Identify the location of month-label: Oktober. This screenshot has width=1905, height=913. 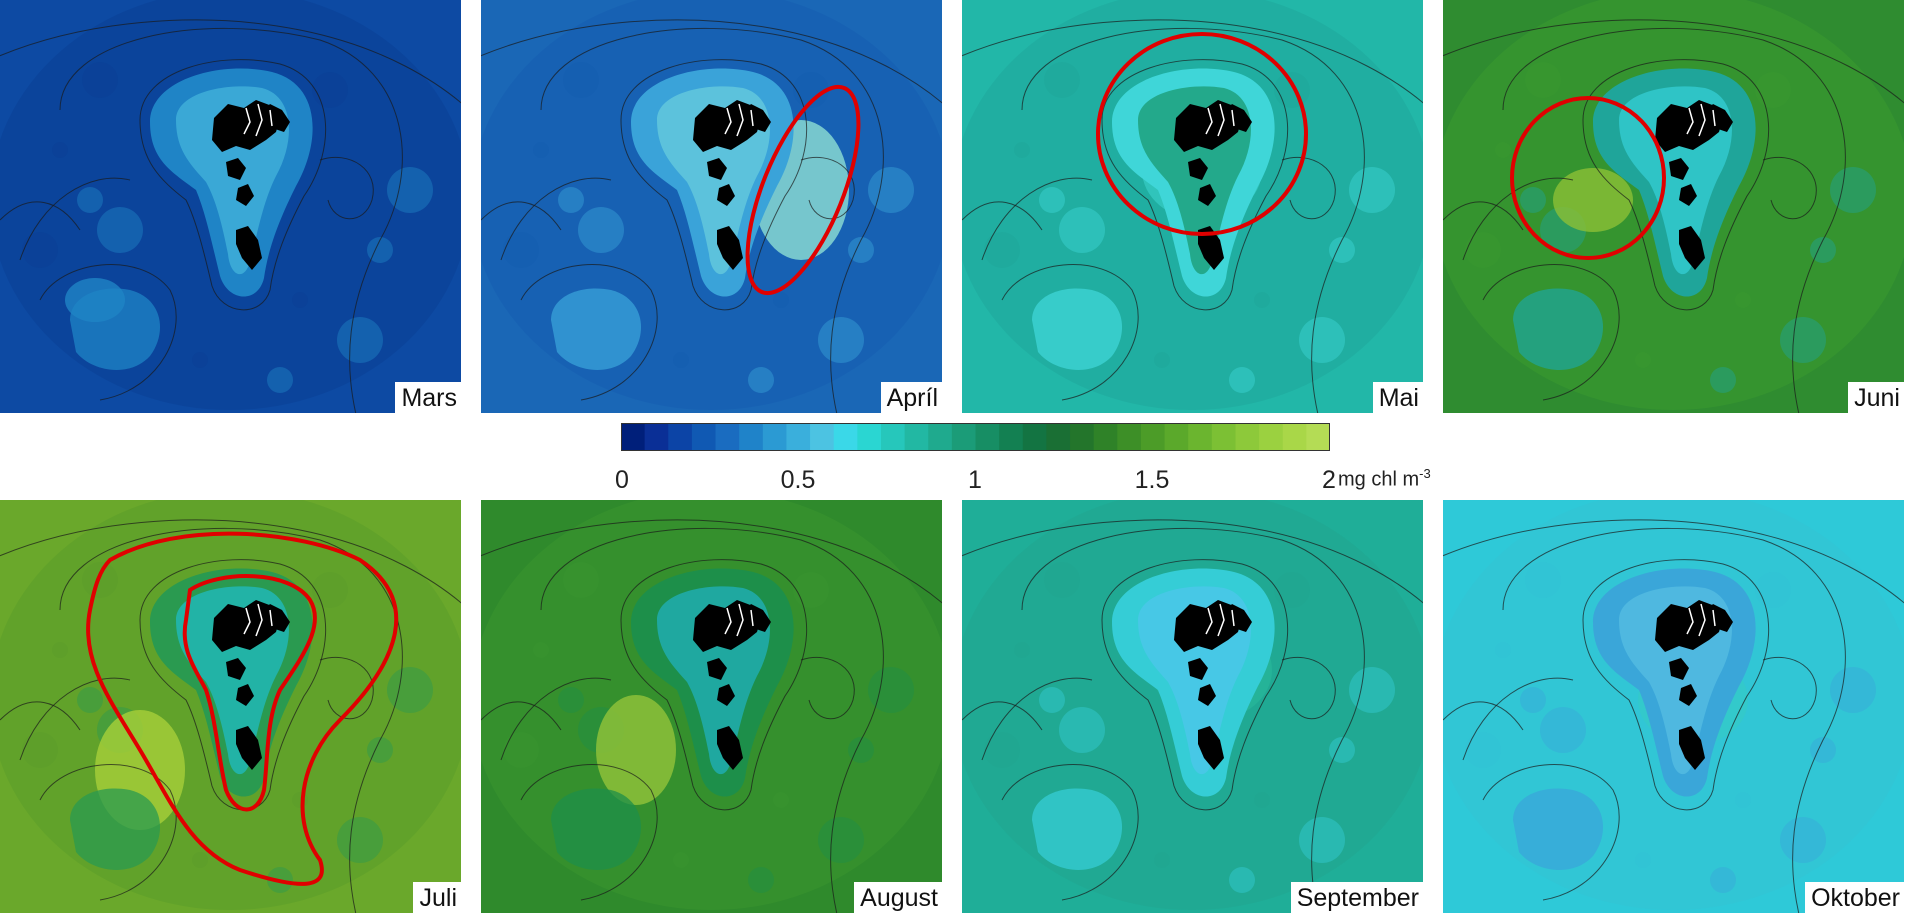
(1854, 897).